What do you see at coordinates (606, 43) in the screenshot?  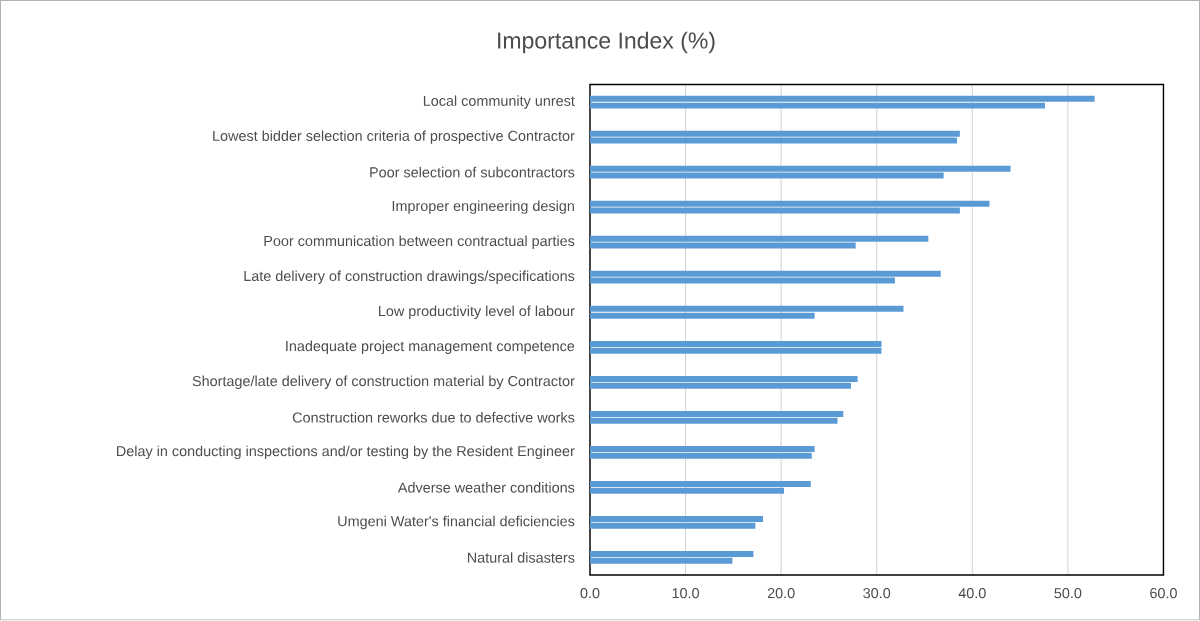 I see `chart-title: Importance Index (%)` at bounding box center [606, 43].